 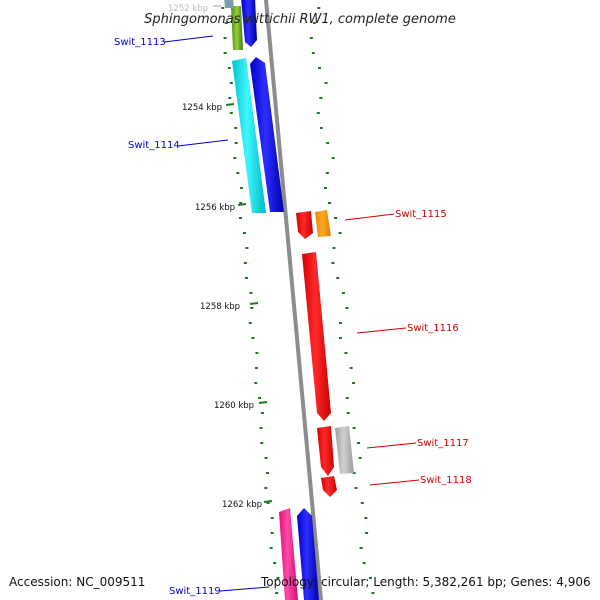 I want to click on gene-label-swit-1117: Swit_1117, so click(x=443, y=443).